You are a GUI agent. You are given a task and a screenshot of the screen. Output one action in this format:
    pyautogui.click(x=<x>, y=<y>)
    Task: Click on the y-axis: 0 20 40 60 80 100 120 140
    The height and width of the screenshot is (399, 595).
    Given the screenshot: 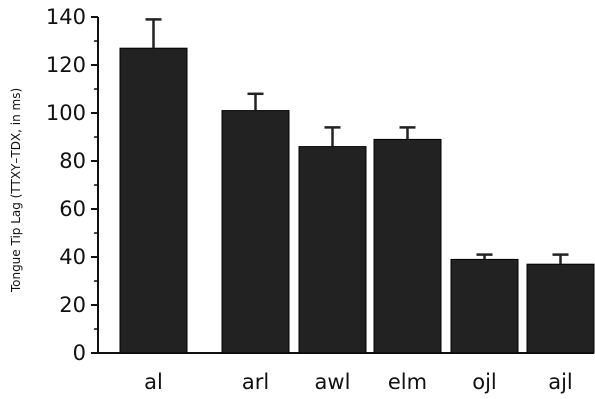 What is the action you would take?
    pyautogui.click(x=72, y=185)
    